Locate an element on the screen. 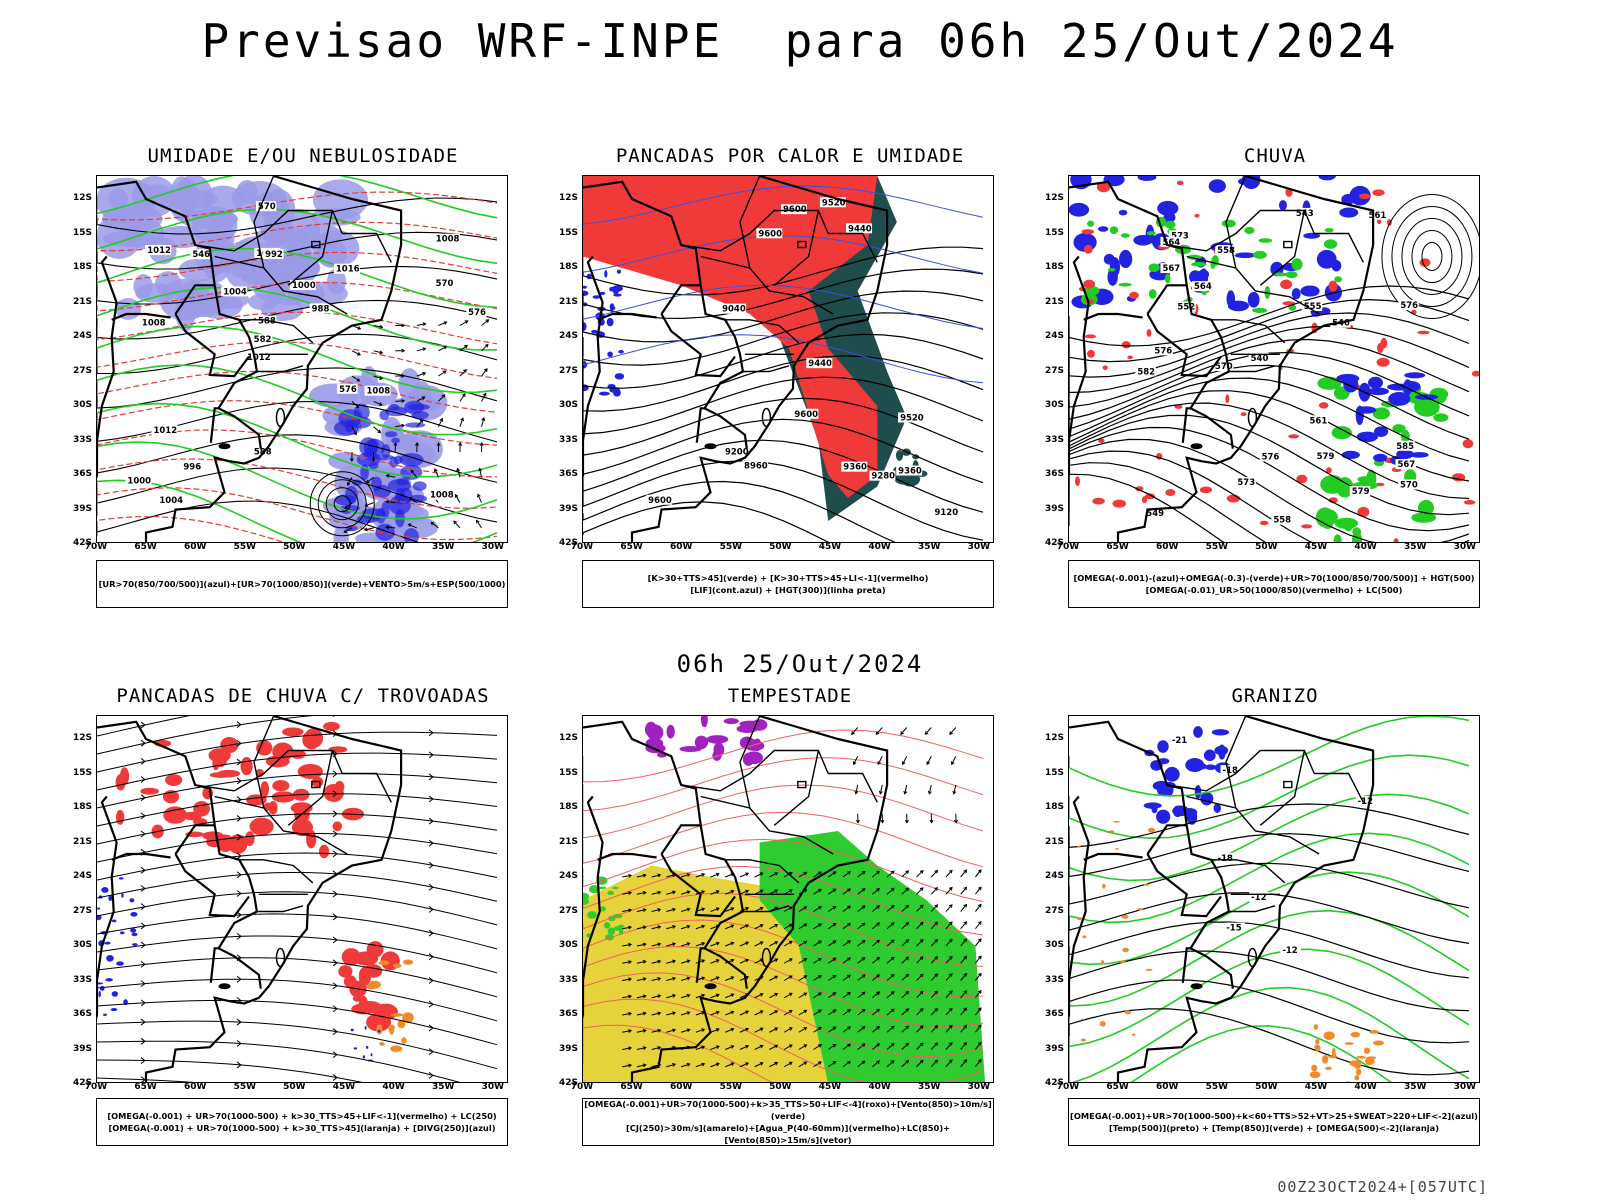 The image size is (1600, 1200). contour-label: 9280 is located at coordinates (883, 477).